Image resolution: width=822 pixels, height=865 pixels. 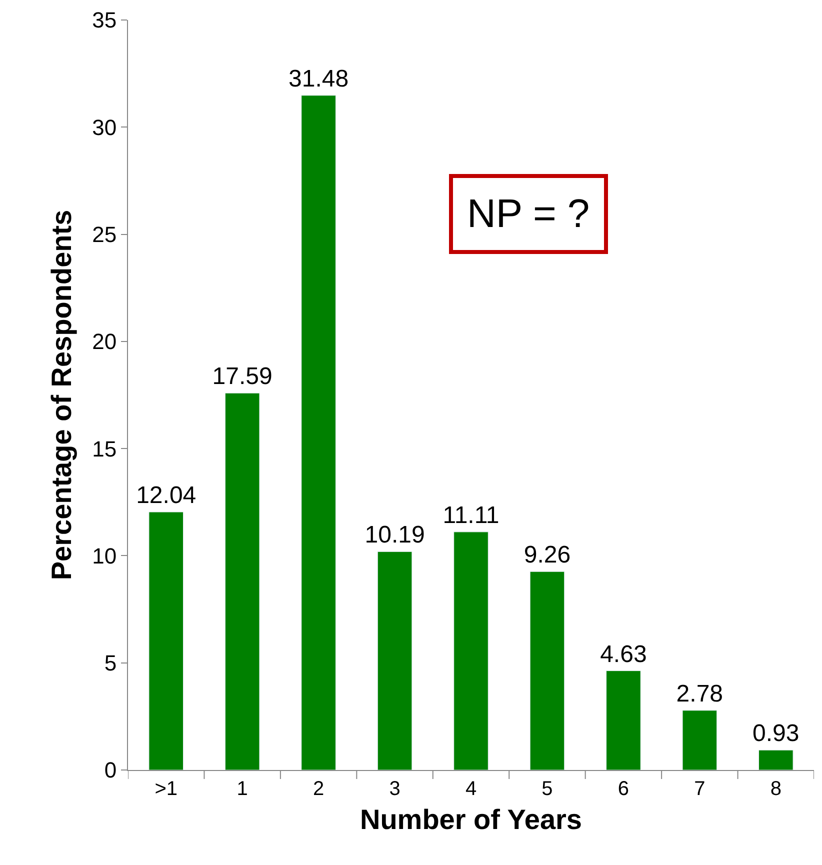 What do you see at coordinates (776, 734) in the screenshot?
I see `data-label: 0.93` at bounding box center [776, 734].